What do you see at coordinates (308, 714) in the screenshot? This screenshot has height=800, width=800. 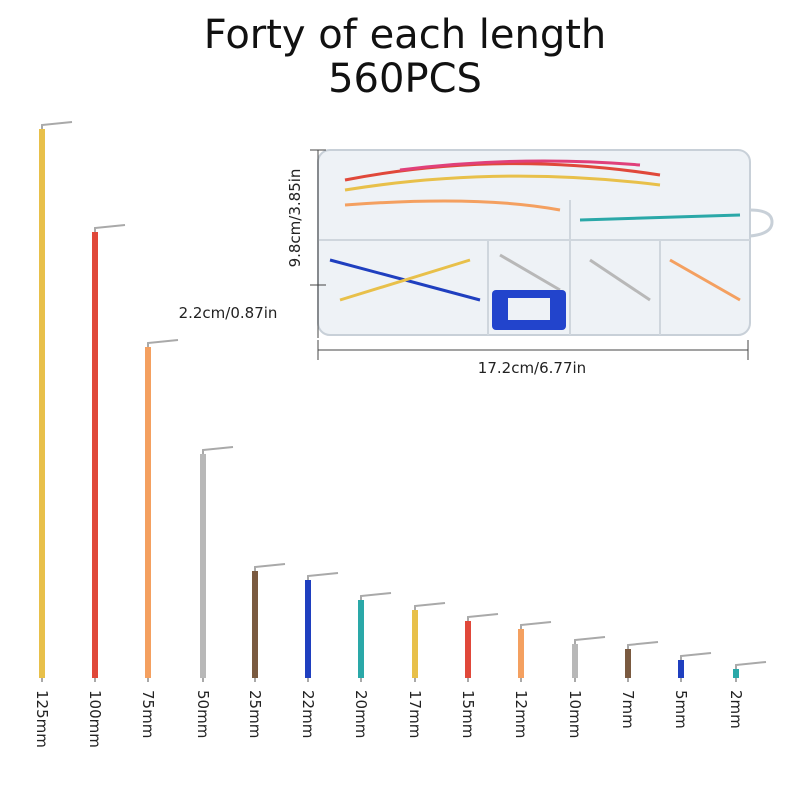 I see `wire-label: 22mm` at bounding box center [308, 714].